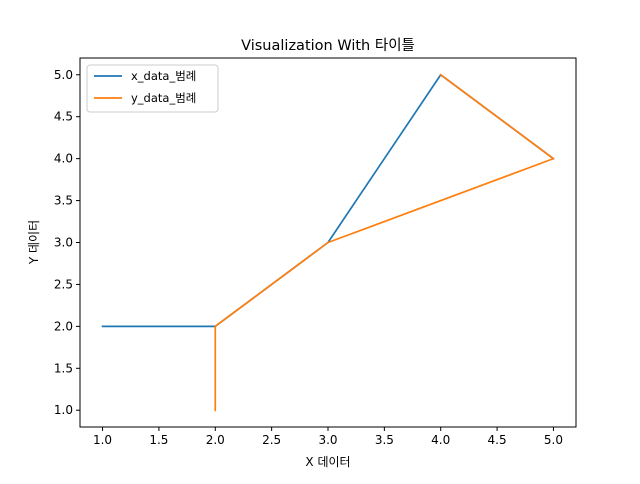 This screenshot has height=484, width=640. I want to click on y-tick-label: 3.5, so click(63, 201).